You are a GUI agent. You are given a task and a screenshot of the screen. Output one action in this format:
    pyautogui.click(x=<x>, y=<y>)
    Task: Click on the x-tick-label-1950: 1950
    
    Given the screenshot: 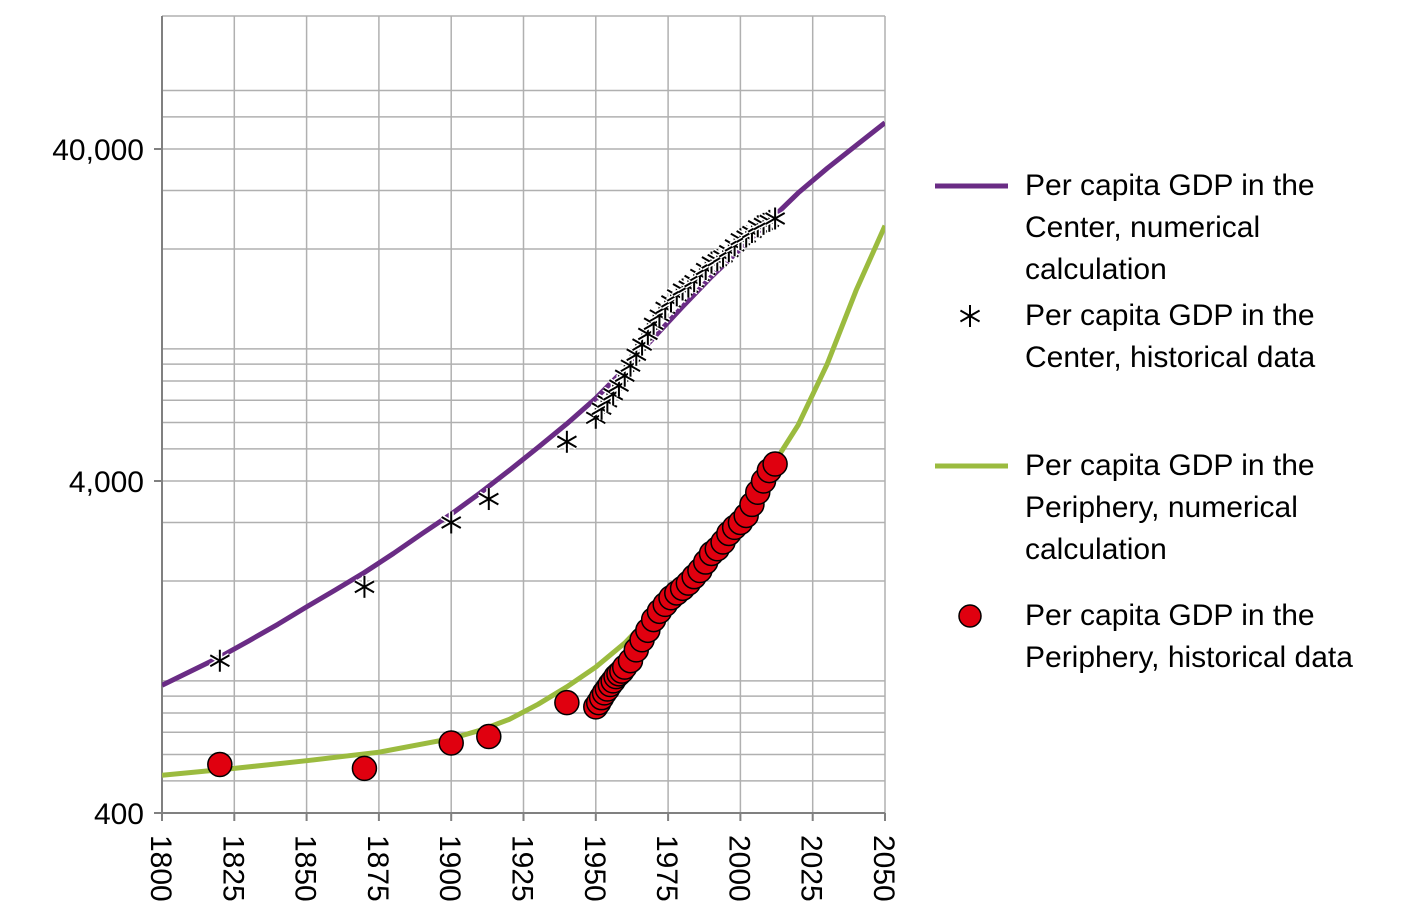 What is the action you would take?
    pyautogui.click(x=594, y=868)
    